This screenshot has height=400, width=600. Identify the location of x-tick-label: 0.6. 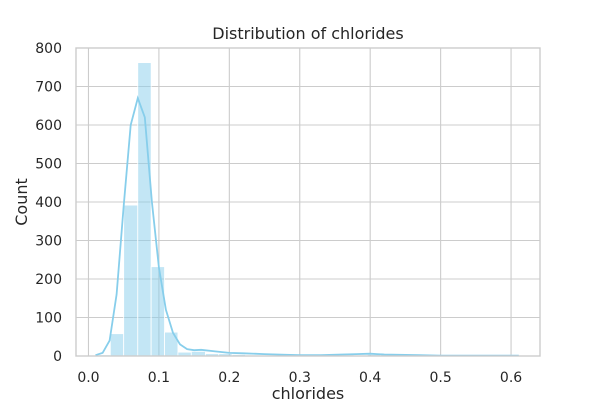
(511, 378).